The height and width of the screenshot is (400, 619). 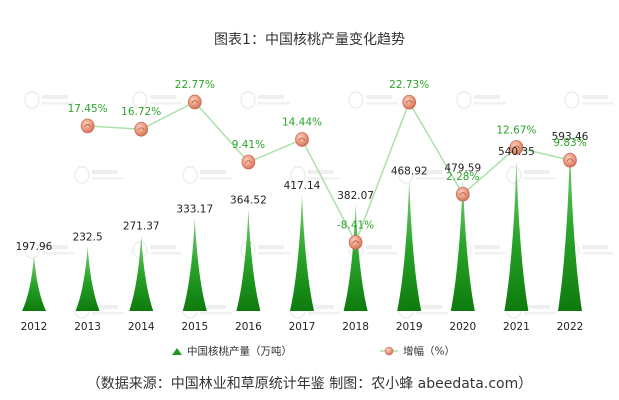 What do you see at coordinates (87, 327) in the screenshot?
I see `x-tick-2013: 2013` at bounding box center [87, 327].